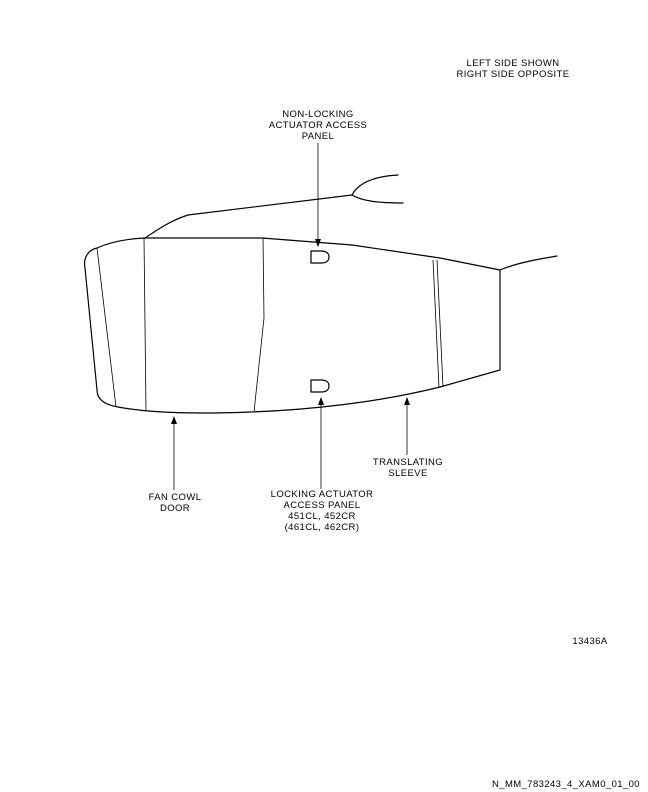 The width and height of the screenshot is (648, 792). Describe the element at coordinates (513, 74) in the screenshot. I see `orientation-note-line-2: RIGHT SIDE OPPOSITE` at that location.